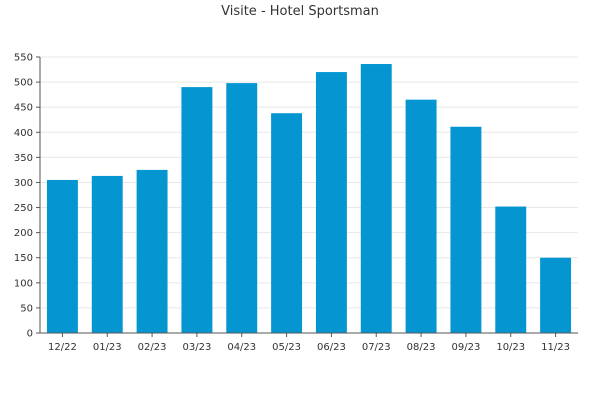 This screenshot has width=600, height=404. I want to click on x-tick-label: 11/23, so click(555, 347).